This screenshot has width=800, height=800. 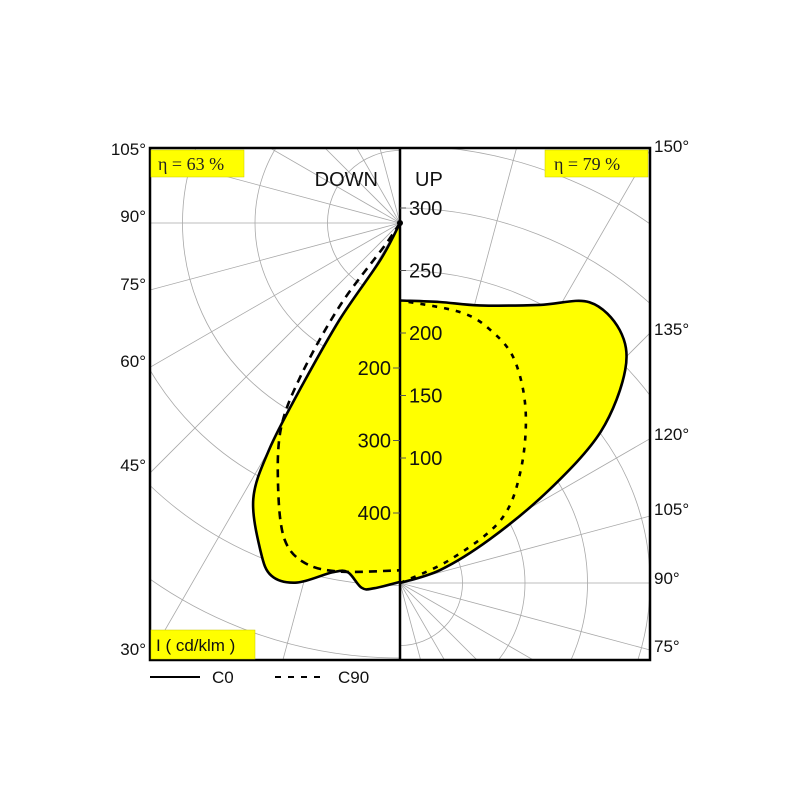 I want to click on up-c0-fill, so click(x=513, y=441).